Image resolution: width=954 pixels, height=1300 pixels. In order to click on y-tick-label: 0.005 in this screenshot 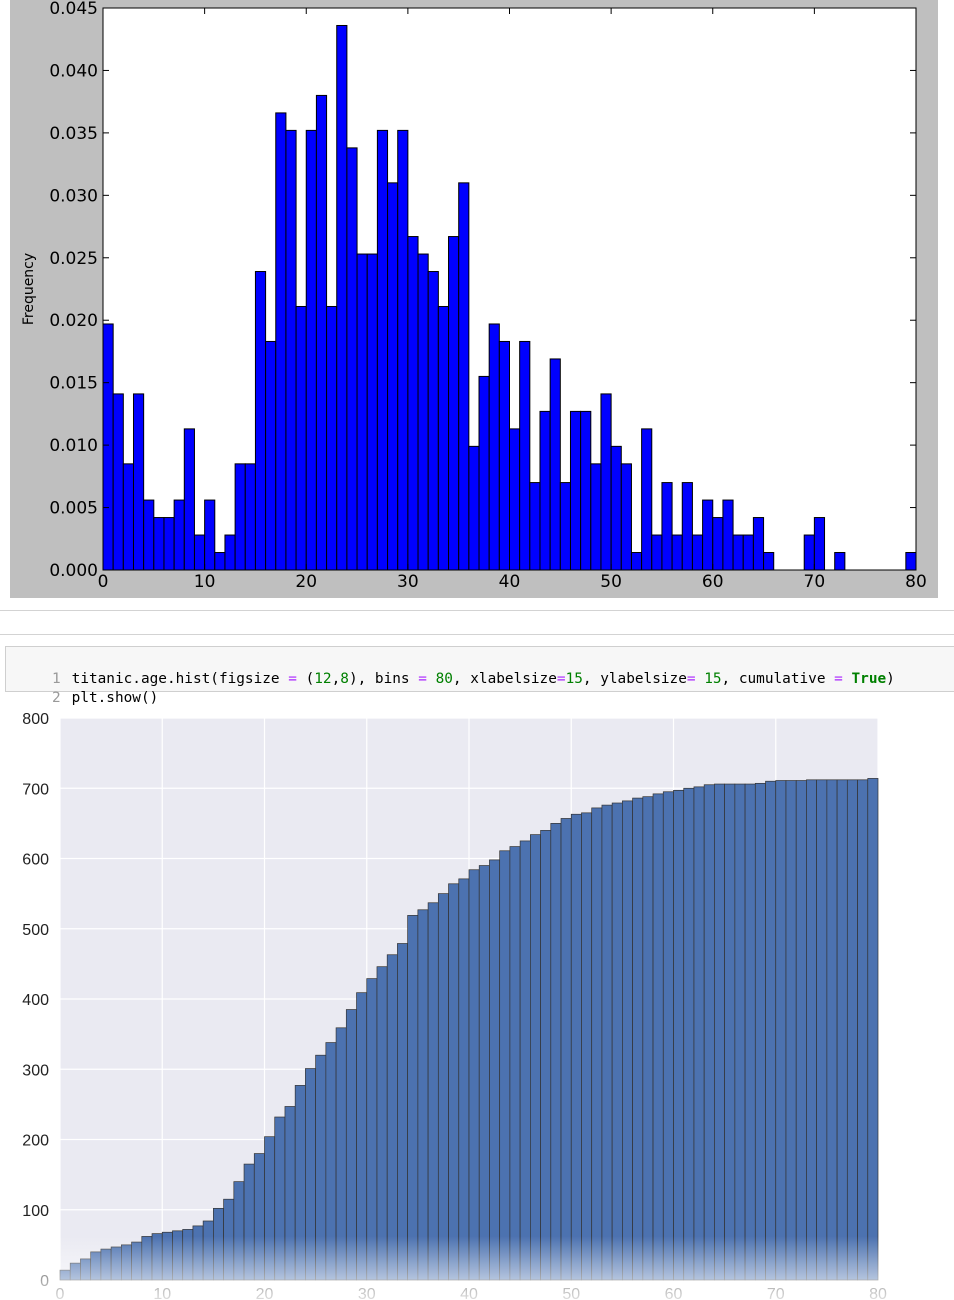, I will do `click(73, 509)`.